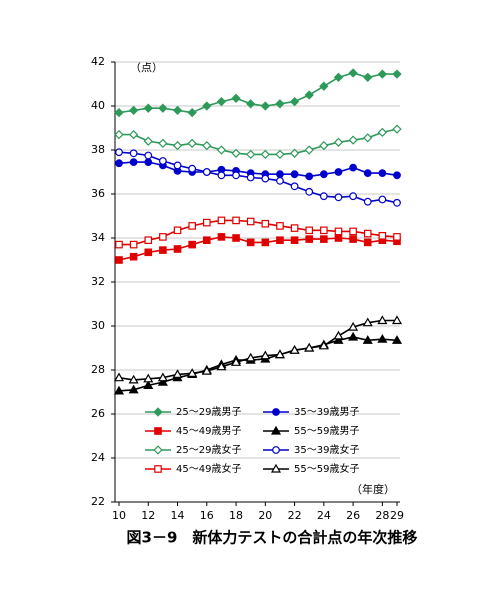 Image resolution: width=500 pixels, height=604 pixels. I want to click on x-unit: （年度）, so click(373, 489).